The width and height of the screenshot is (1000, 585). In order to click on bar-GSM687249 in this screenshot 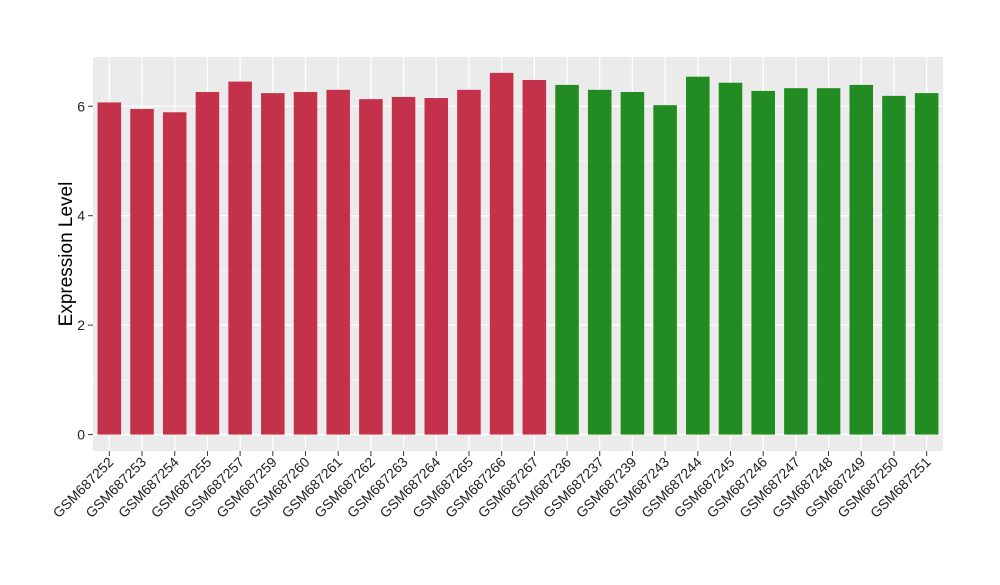, I will do `click(861, 259)`.